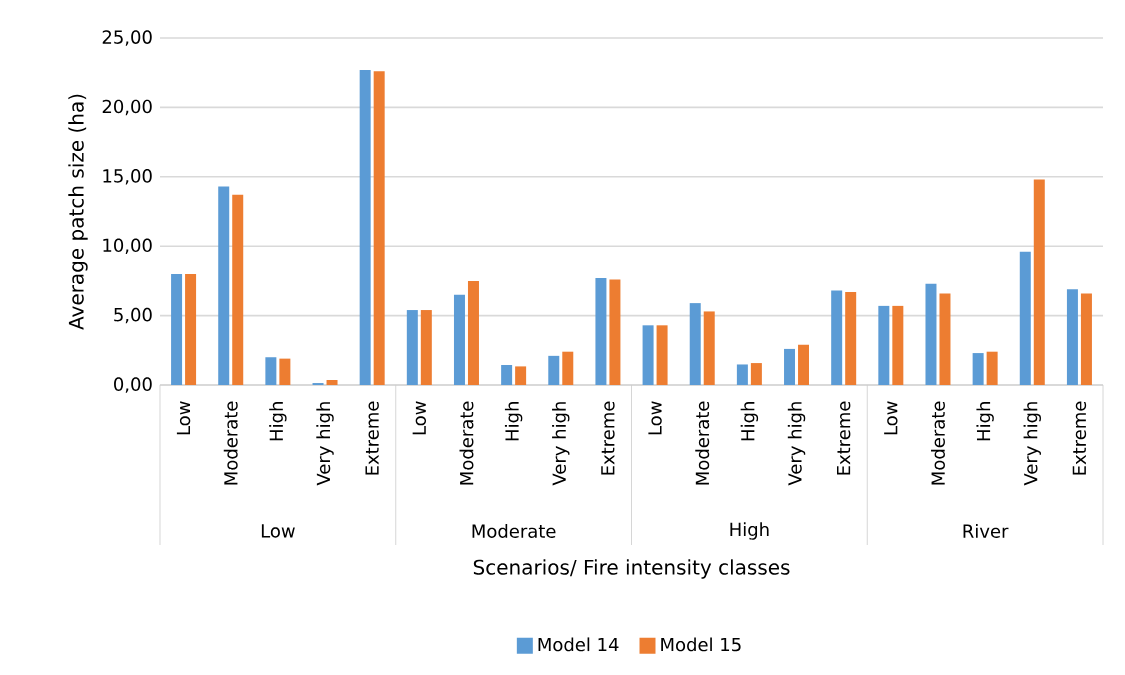 This screenshot has width=1125, height=675. What do you see at coordinates (127, 246) in the screenshot?
I see `y-tick-label: 10,00` at bounding box center [127, 246].